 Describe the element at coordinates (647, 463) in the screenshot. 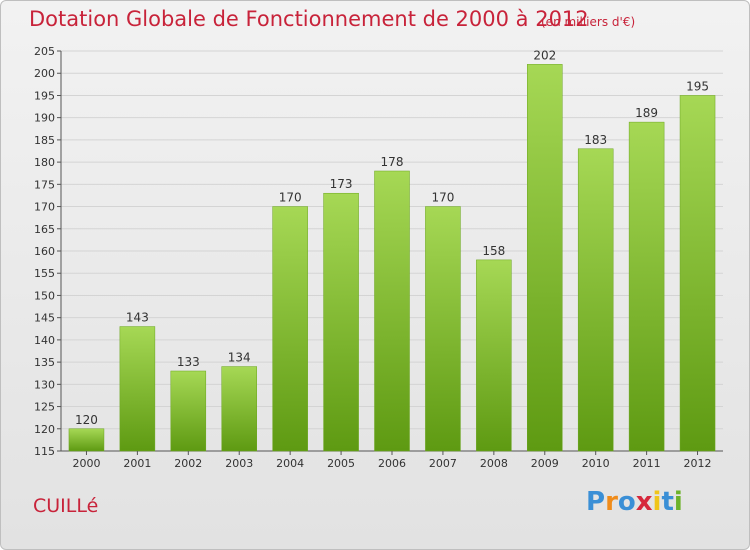

I see `x-tick-label-2011: 2011` at that location.